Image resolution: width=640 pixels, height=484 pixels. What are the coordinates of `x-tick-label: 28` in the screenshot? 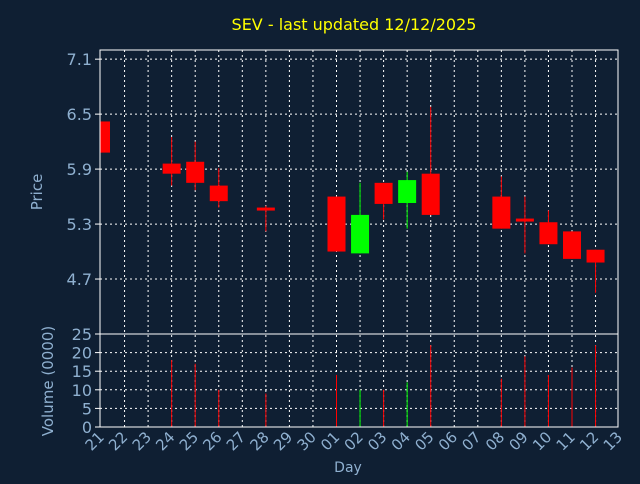 It's located at (259, 441).